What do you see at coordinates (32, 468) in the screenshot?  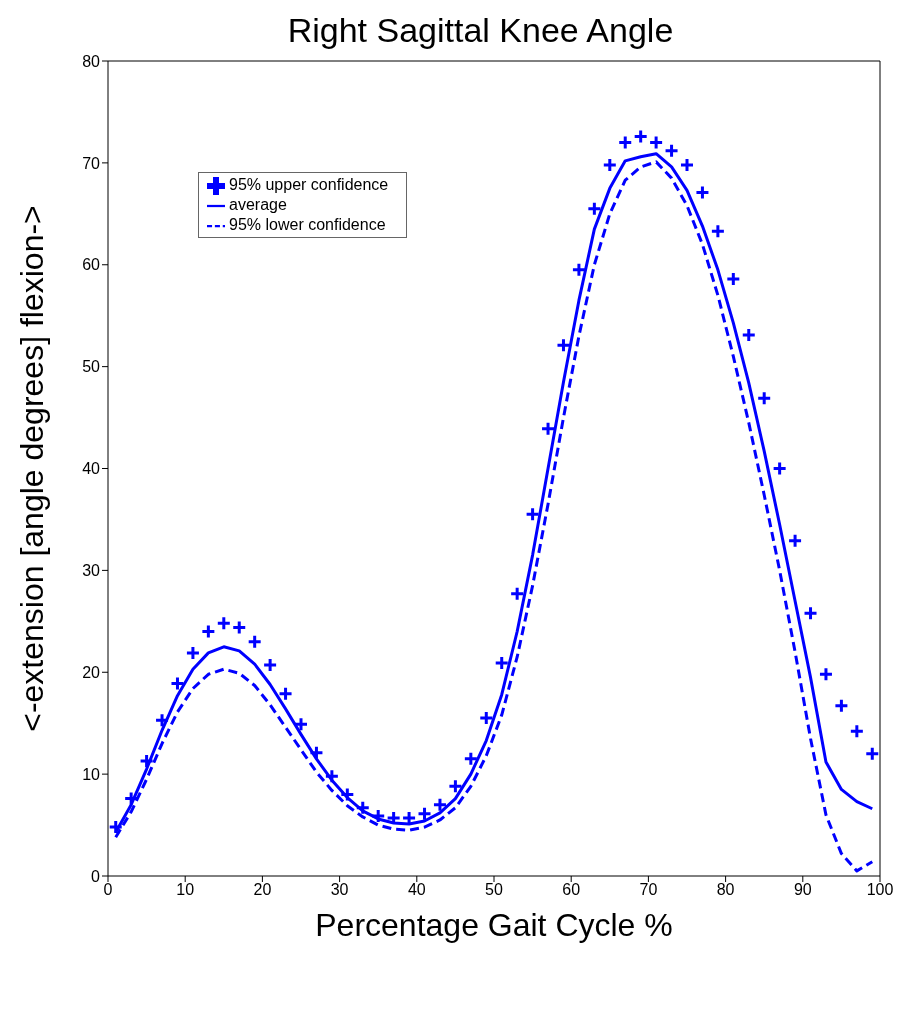 I see `y-axis-title: <-extension [angle degrees] flexion->` at bounding box center [32, 468].